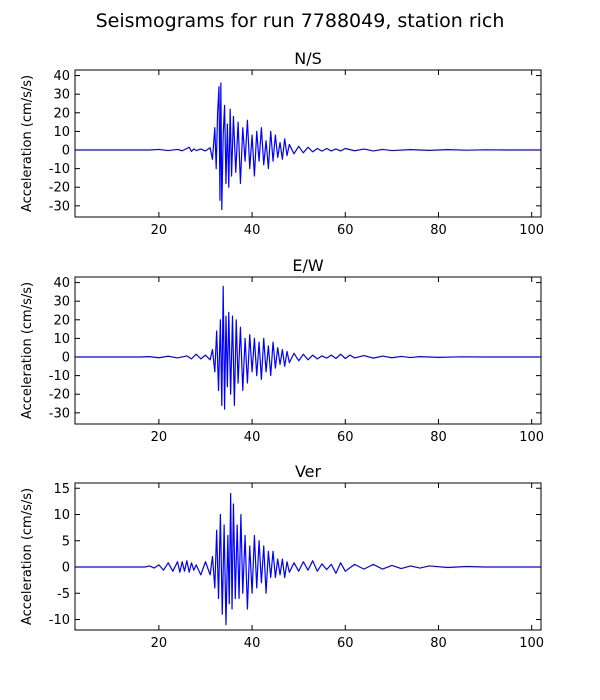 This screenshot has height=700, width=600. Describe the element at coordinates (66, 541) in the screenshot. I see `y-tick-label: 5` at that location.